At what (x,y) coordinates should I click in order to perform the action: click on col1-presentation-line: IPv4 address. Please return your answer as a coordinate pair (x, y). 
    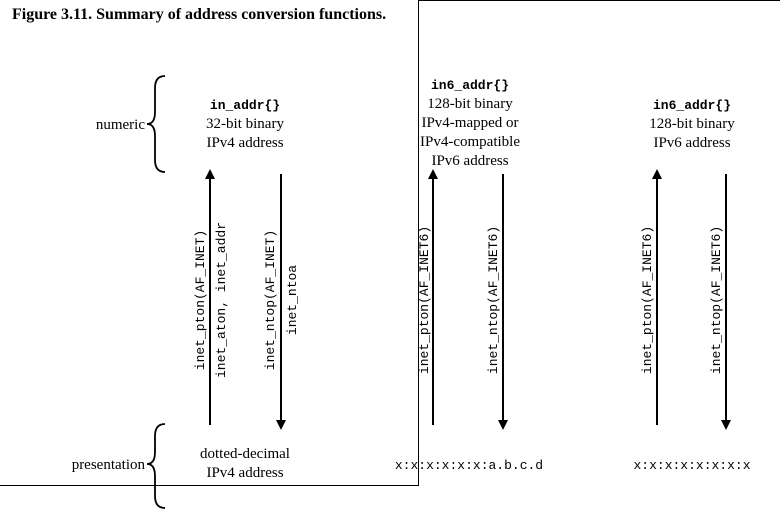
    Looking at the image, I should click on (244, 473).